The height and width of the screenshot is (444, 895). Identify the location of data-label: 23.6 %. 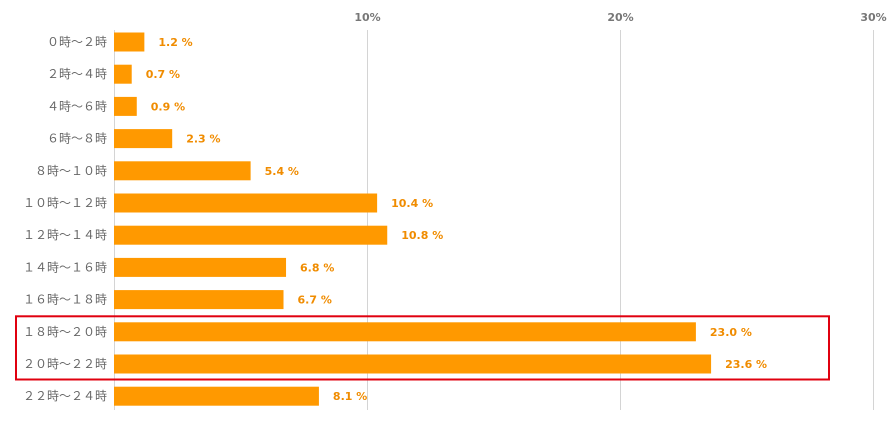
(746, 364).